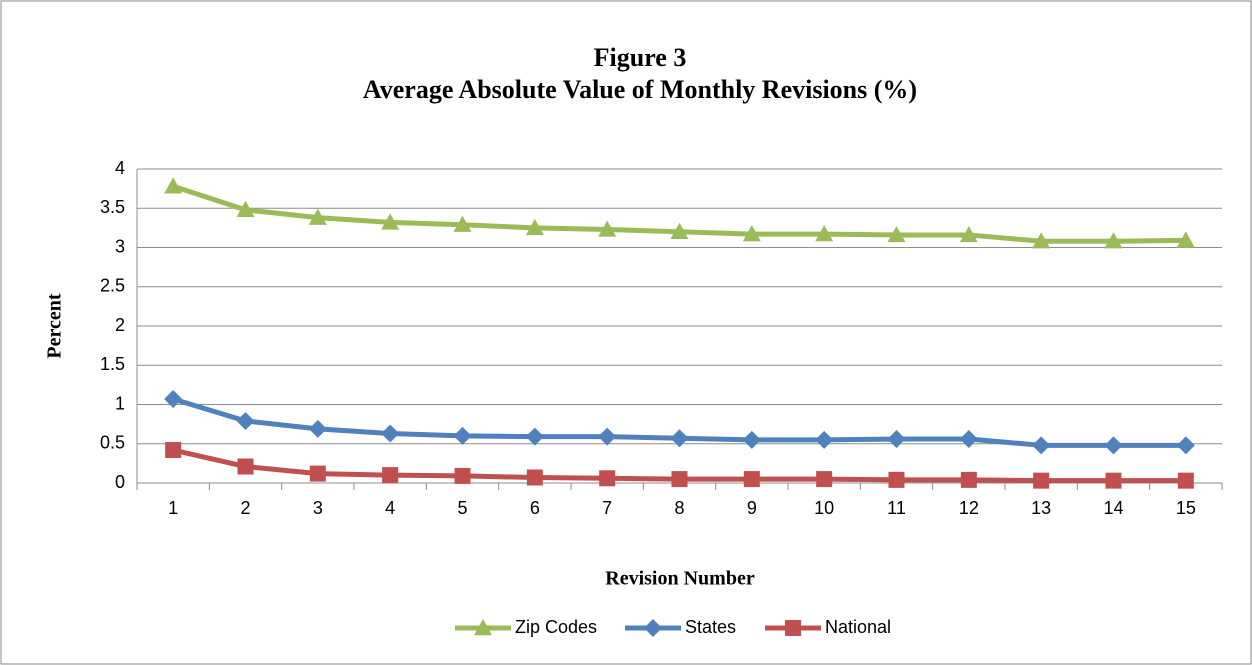  Describe the element at coordinates (112, 286) in the screenshot. I see `y-tick-label: 2.5` at that location.